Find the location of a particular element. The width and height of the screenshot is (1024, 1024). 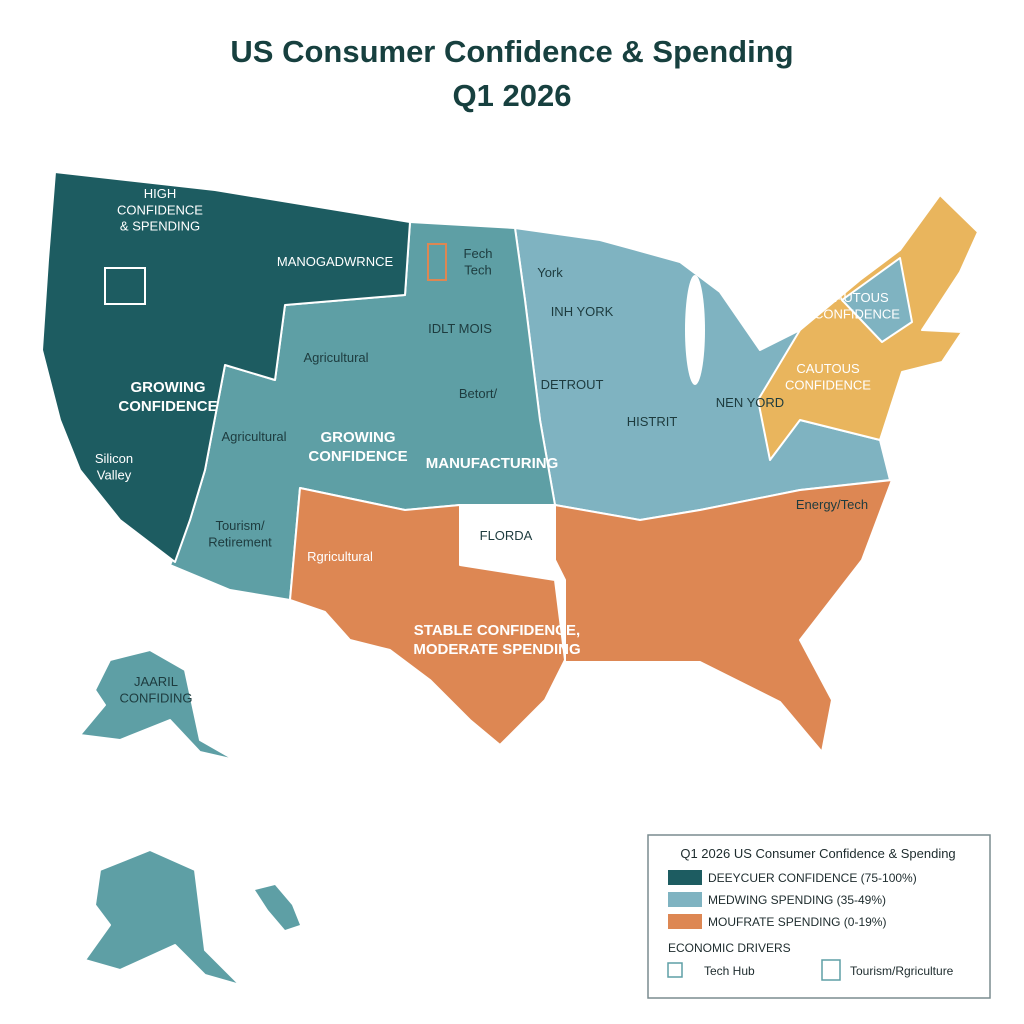

label-line: NEN YORD is located at coordinates (750, 402).